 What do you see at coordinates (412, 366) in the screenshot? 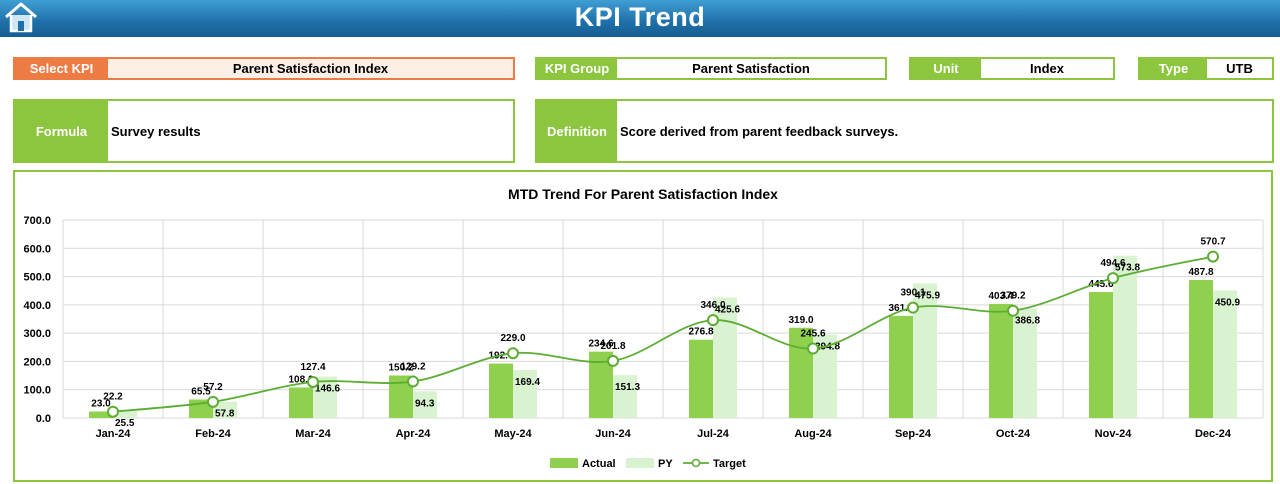
I see `target-data-label: 129.2` at bounding box center [412, 366].